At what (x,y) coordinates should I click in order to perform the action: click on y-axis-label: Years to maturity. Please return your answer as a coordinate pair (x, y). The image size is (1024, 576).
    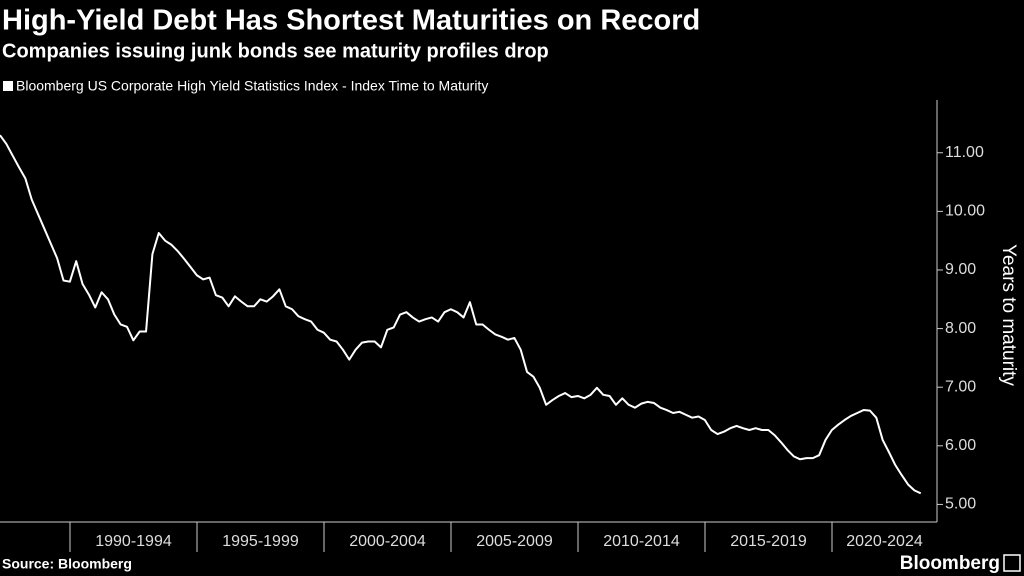
    Looking at the image, I should click on (1008, 315).